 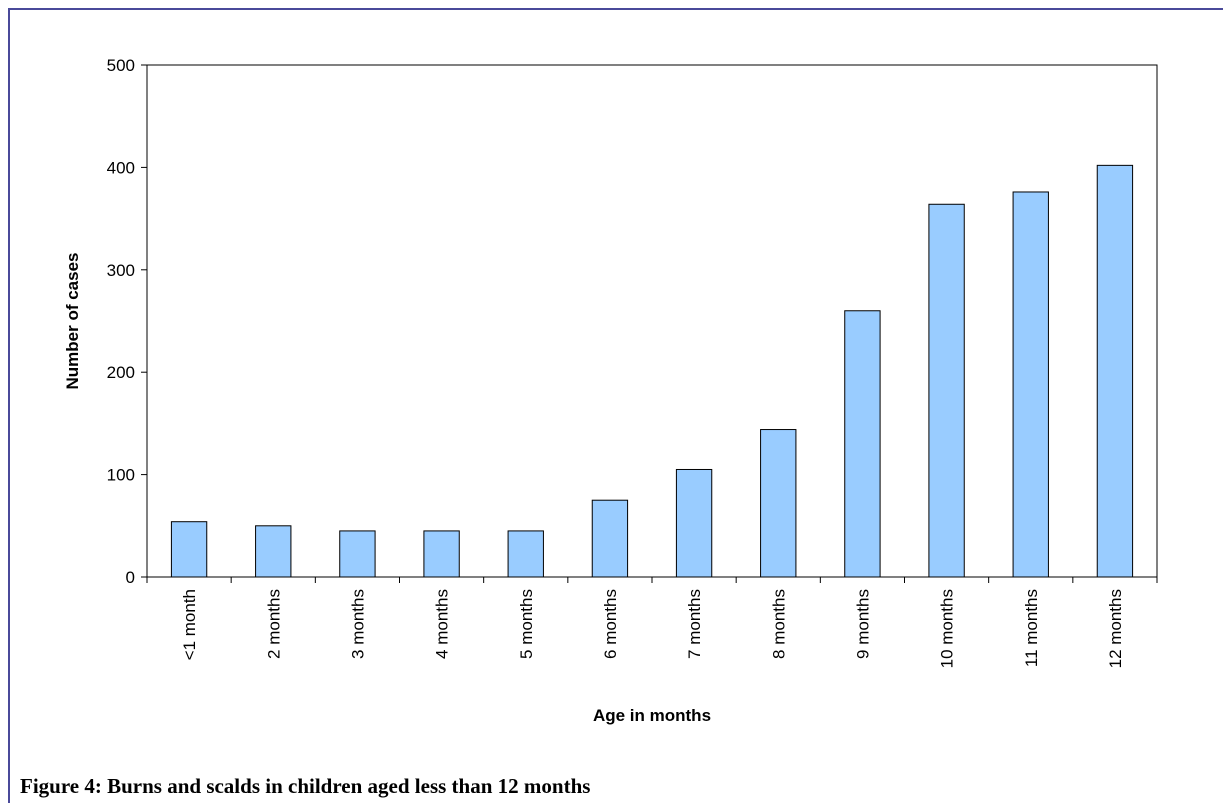 What do you see at coordinates (121, 167) in the screenshot?
I see `y-tick-label: 400` at bounding box center [121, 167].